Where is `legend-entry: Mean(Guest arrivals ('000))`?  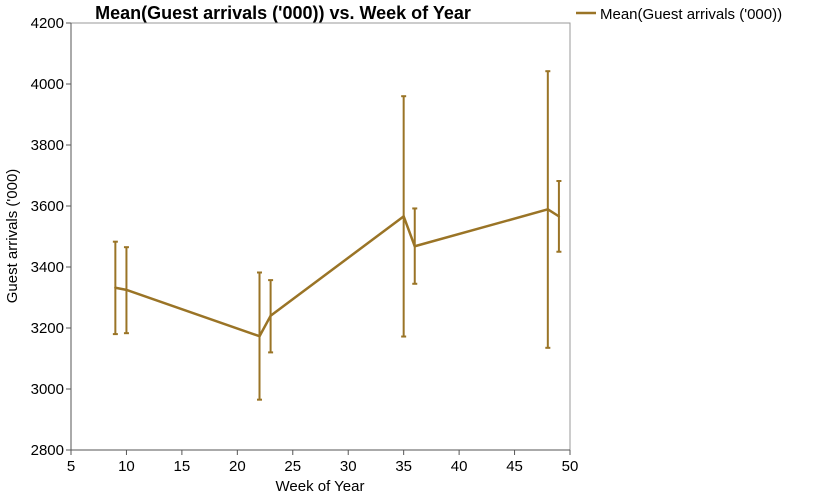 legend-entry: Mean(Guest arrivals ('000)) is located at coordinates (691, 14).